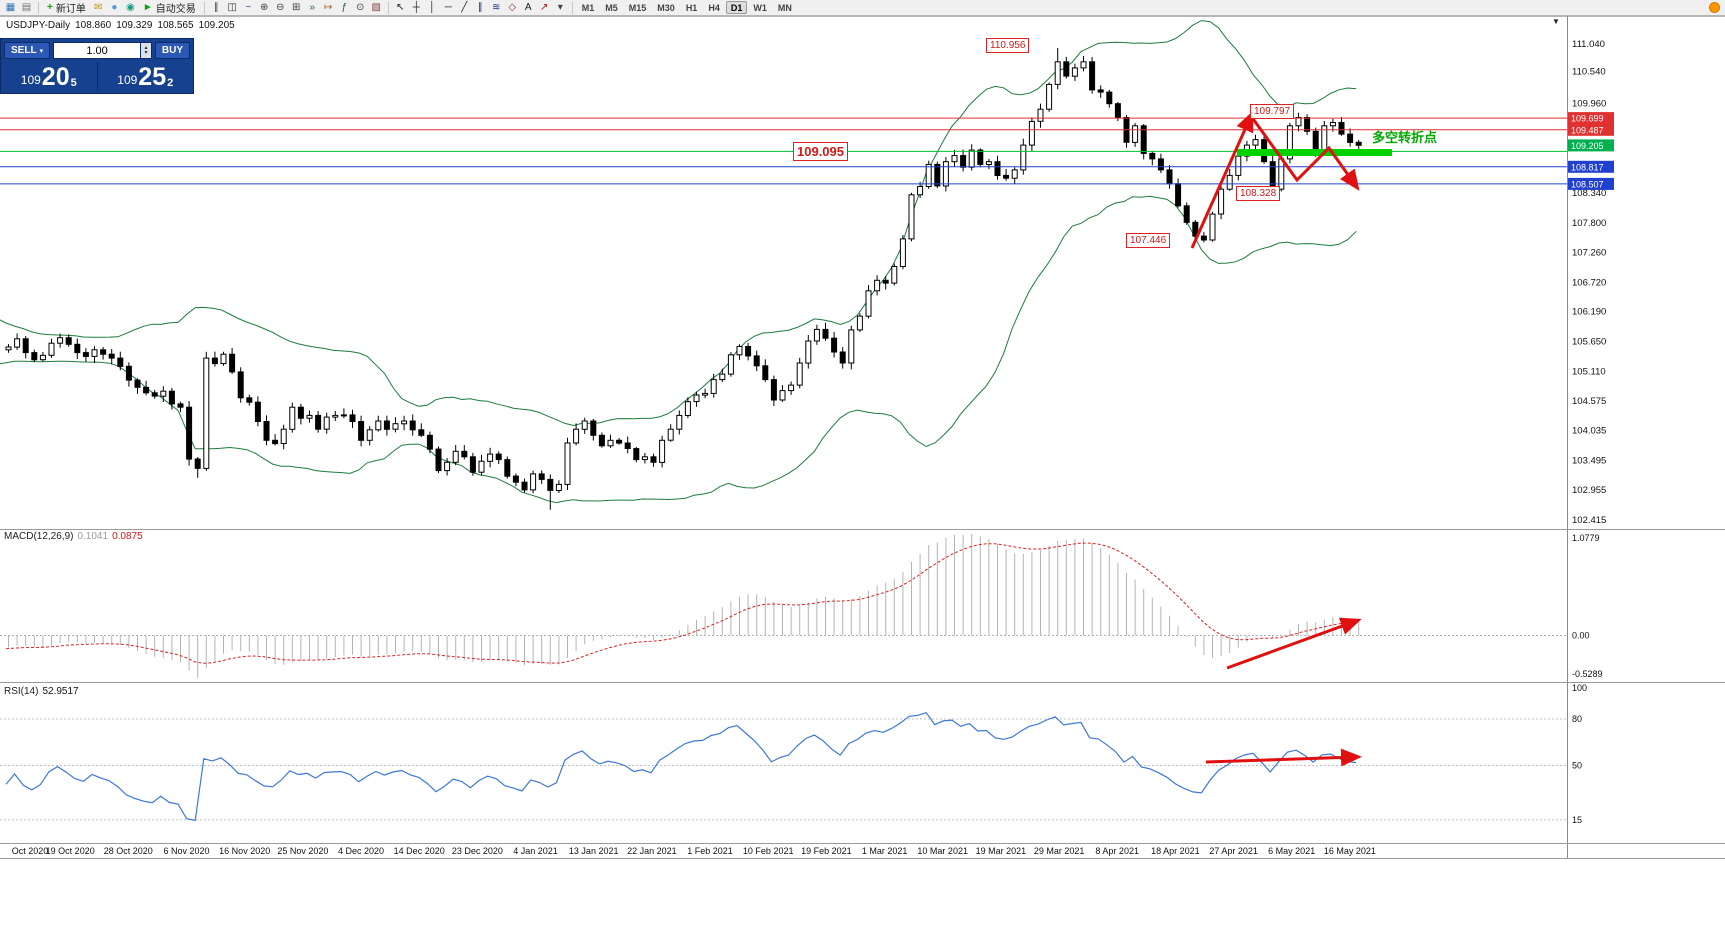 This screenshot has width=1725, height=944. What do you see at coordinates (885, 851) in the screenshot?
I see `svg-text: 1 Mar 2021` at bounding box center [885, 851].